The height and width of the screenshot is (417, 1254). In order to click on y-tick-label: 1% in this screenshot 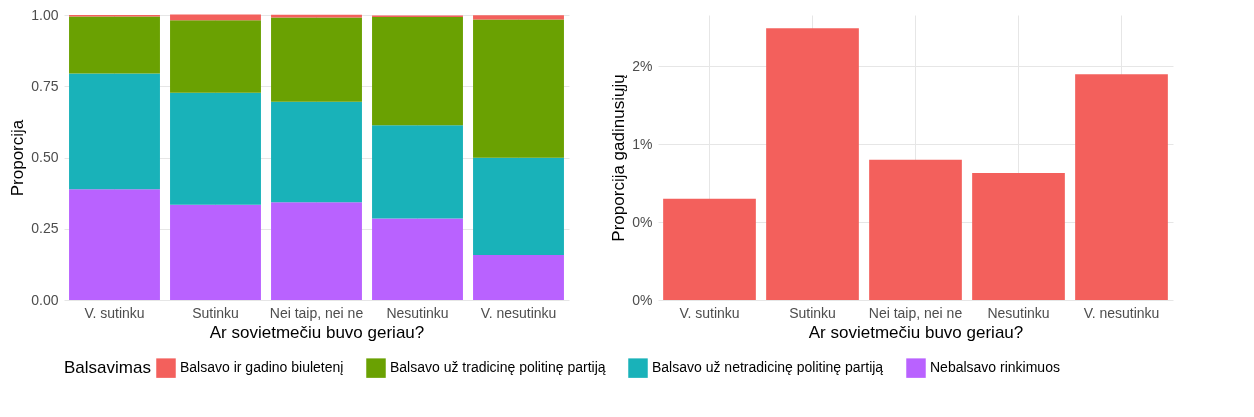, I will do `click(642, 143)`.